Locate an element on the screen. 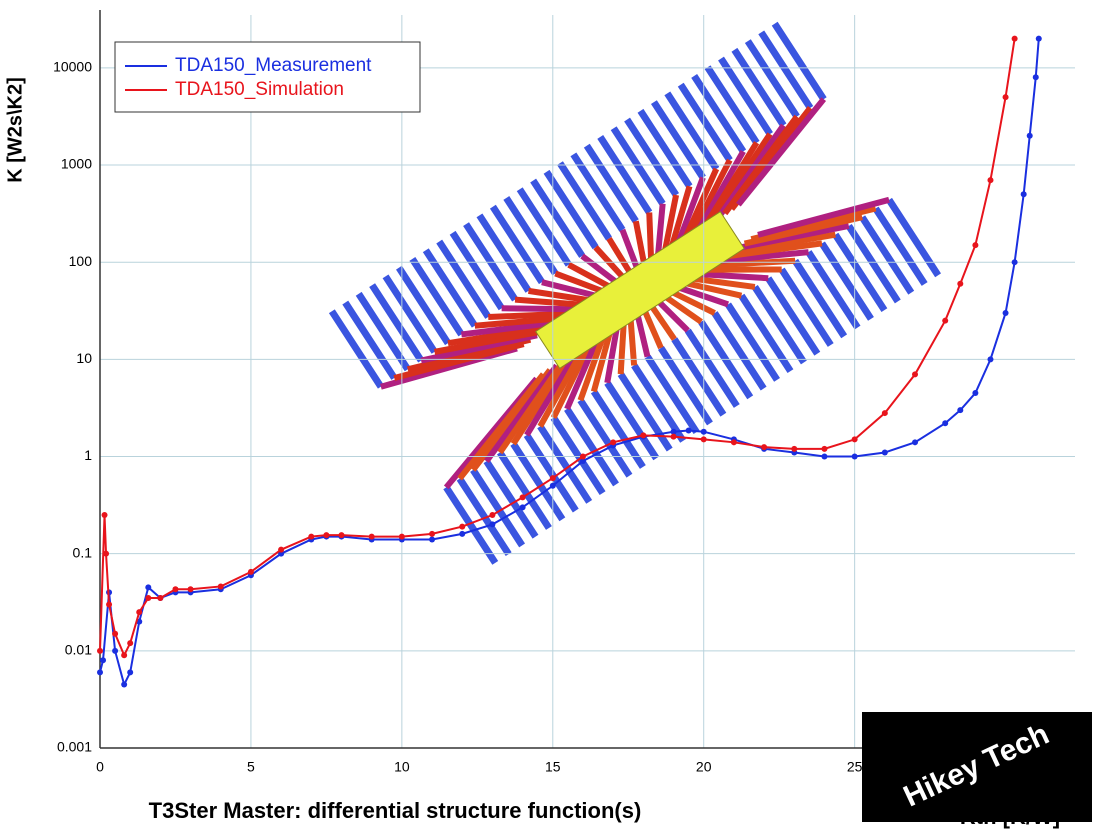 This screenshot has width=1103, height=832. legend-label: TDA150_Simulation is located at coordinates (259, 89).